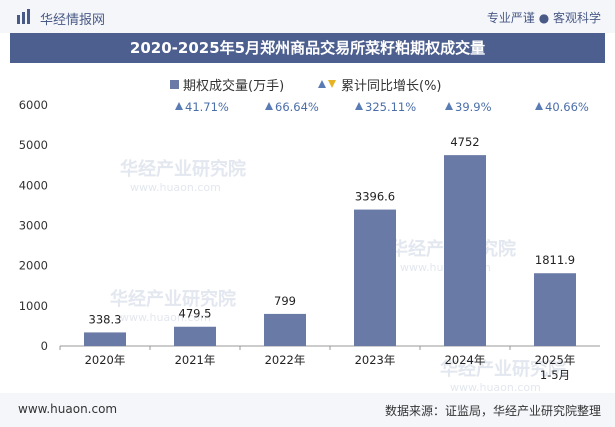 The width and height of the screenshot is (615, 427). Describe the element at coordinates (322, 84) in the screenshot. I see `legend-growth-up-icon` at that location.